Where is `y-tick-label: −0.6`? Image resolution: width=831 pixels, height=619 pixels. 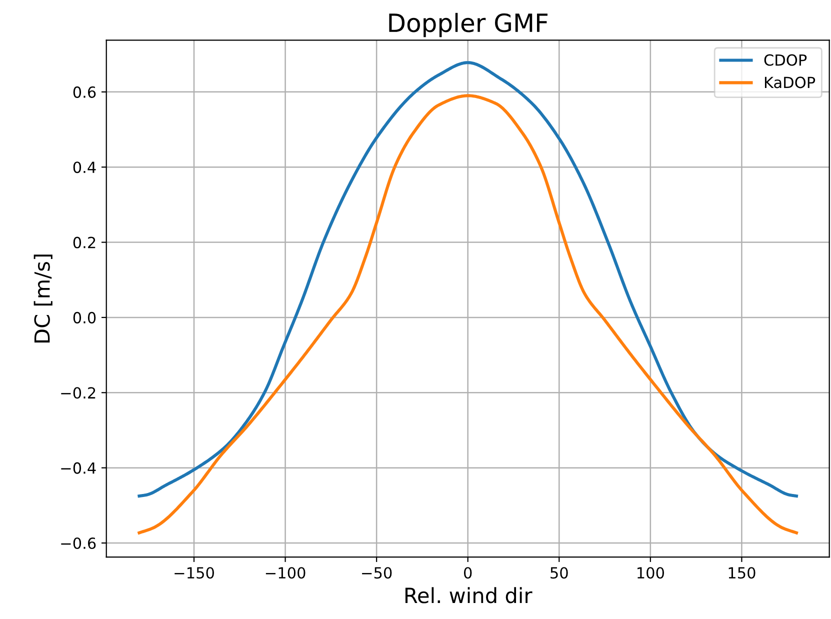
y-tick-label: −0.6 is located at coordinates (78, 543).